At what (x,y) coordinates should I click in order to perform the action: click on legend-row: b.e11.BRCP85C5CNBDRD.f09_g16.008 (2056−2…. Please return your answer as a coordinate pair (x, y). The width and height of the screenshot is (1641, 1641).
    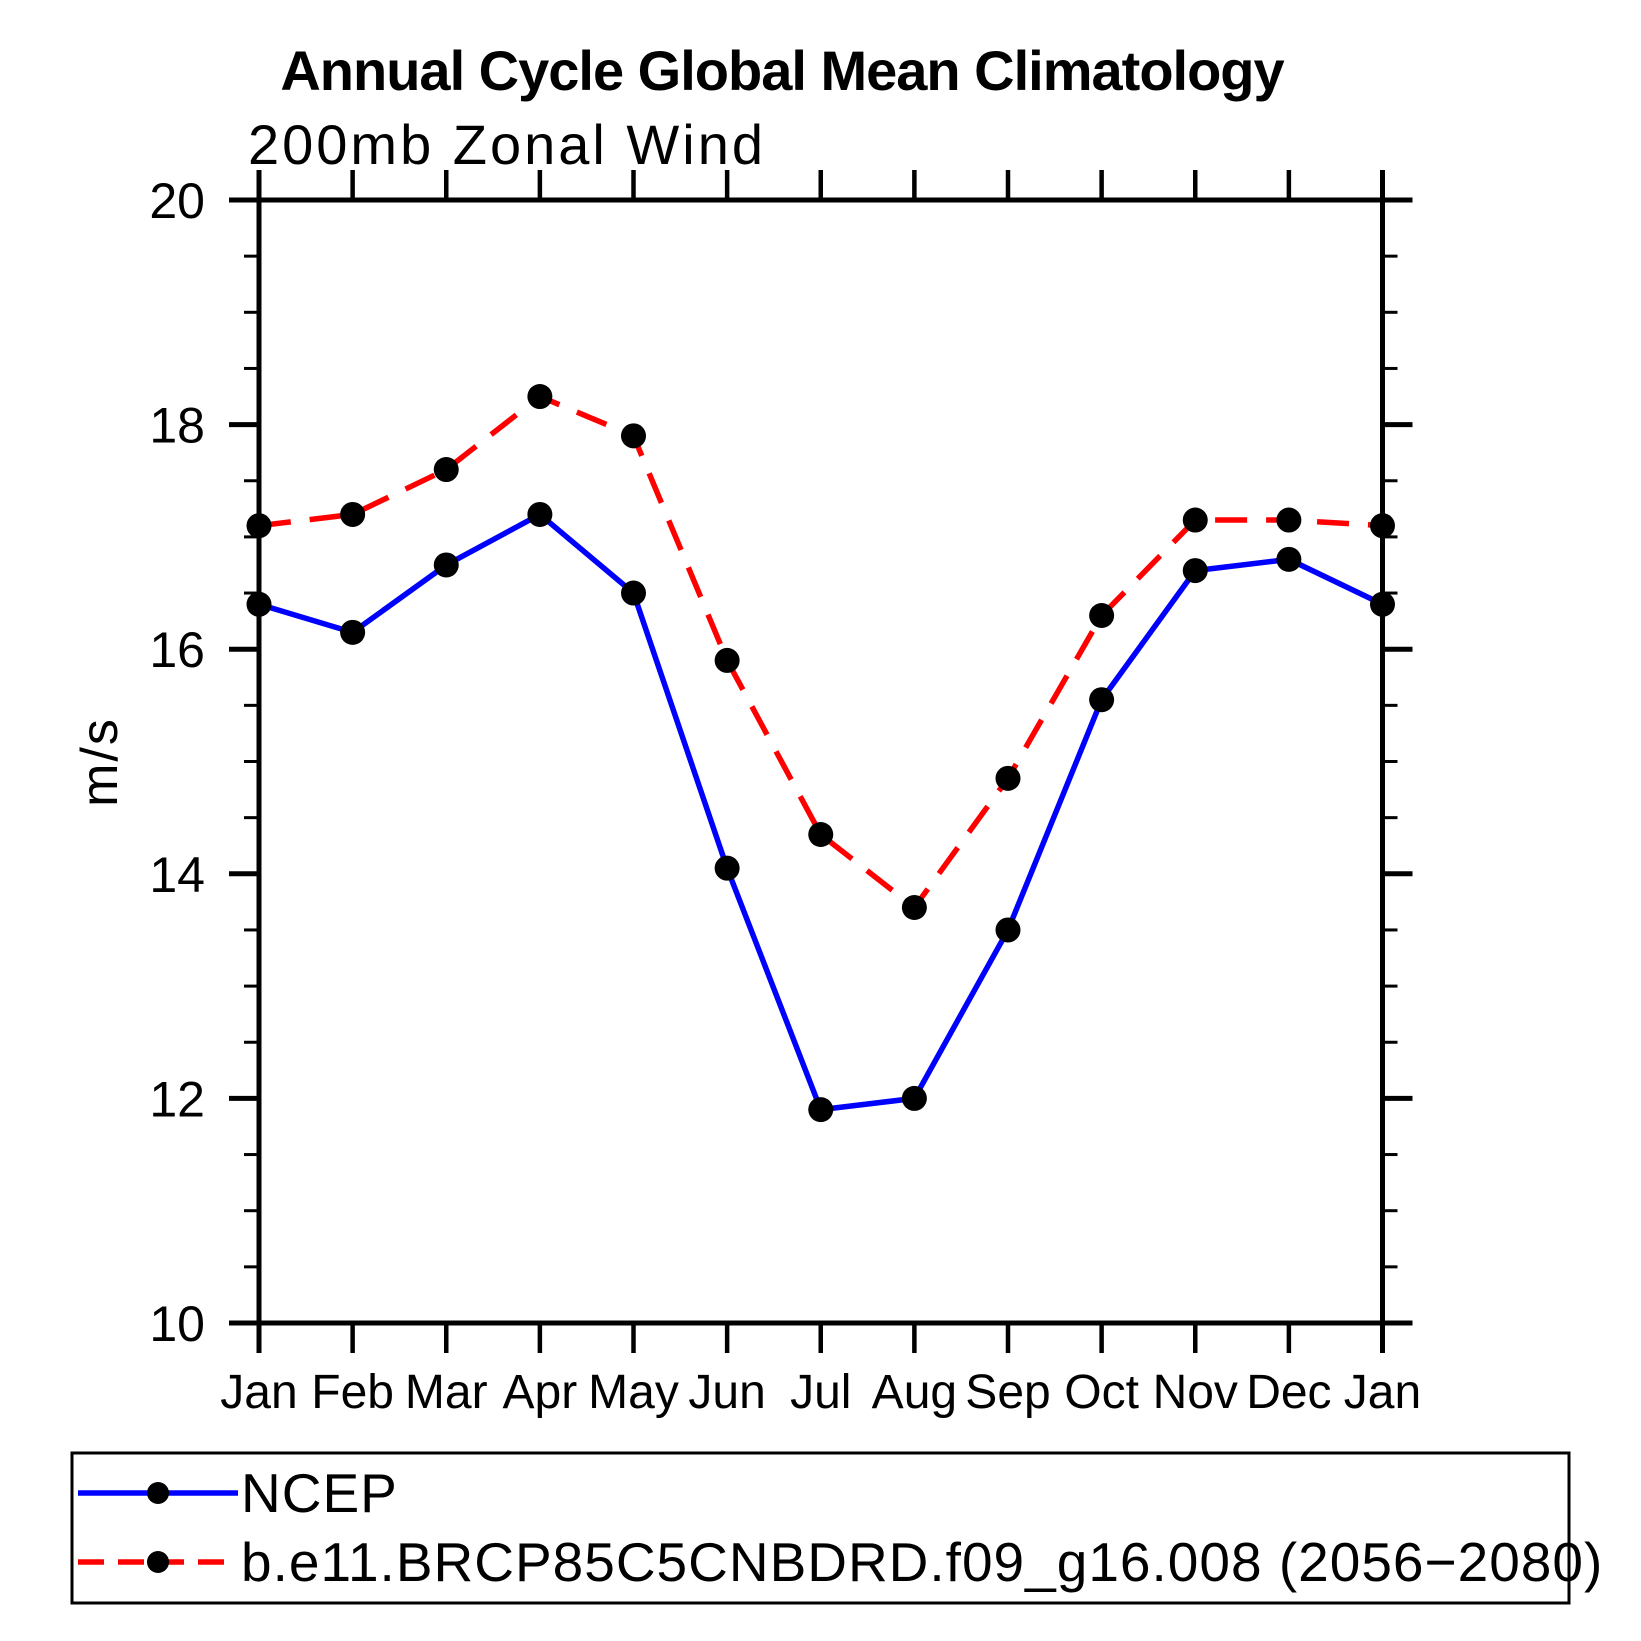
    Looking at the image, I should click on (840, 1562).